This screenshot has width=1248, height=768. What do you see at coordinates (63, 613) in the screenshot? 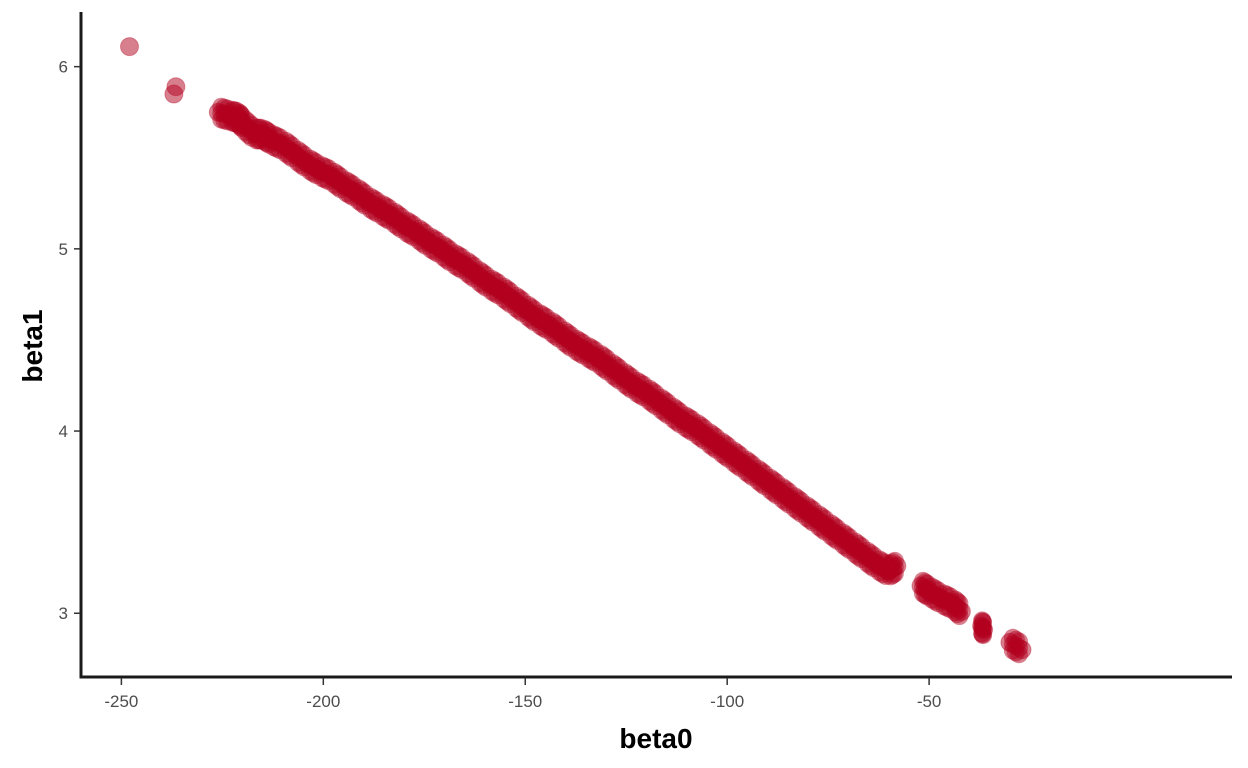
I see `y-tick-label: 3` at bounding box center [63, 613].